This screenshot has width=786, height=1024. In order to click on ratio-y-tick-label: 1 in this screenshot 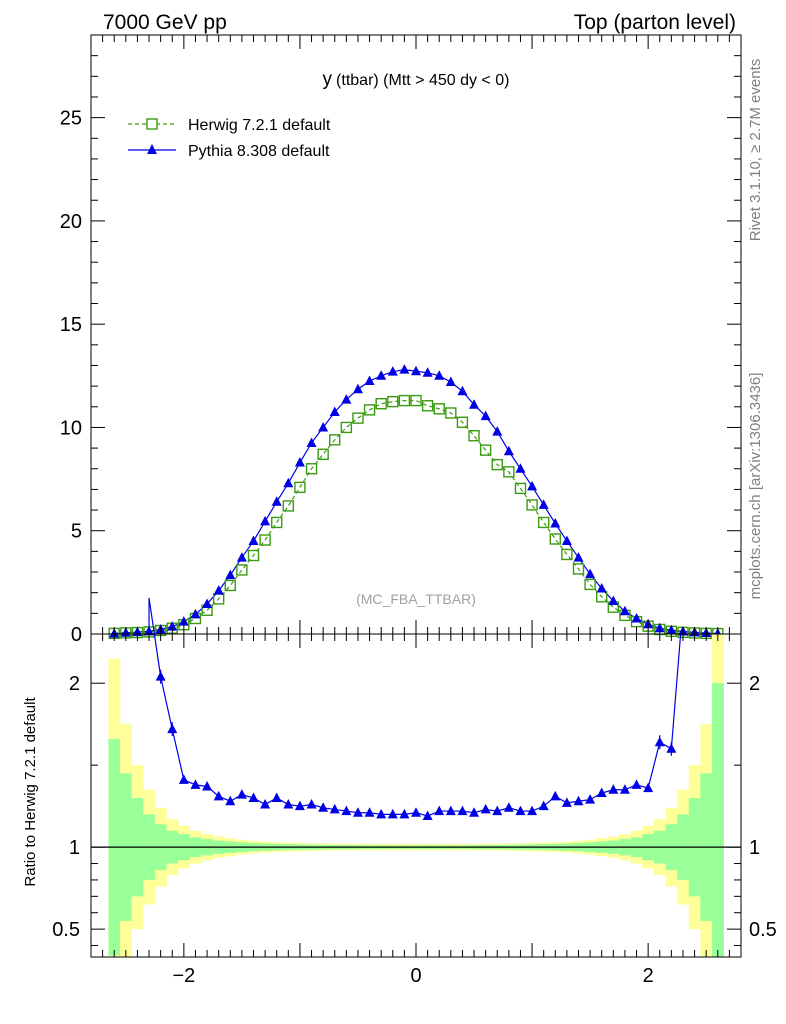, I will do `click(74, 848)`.